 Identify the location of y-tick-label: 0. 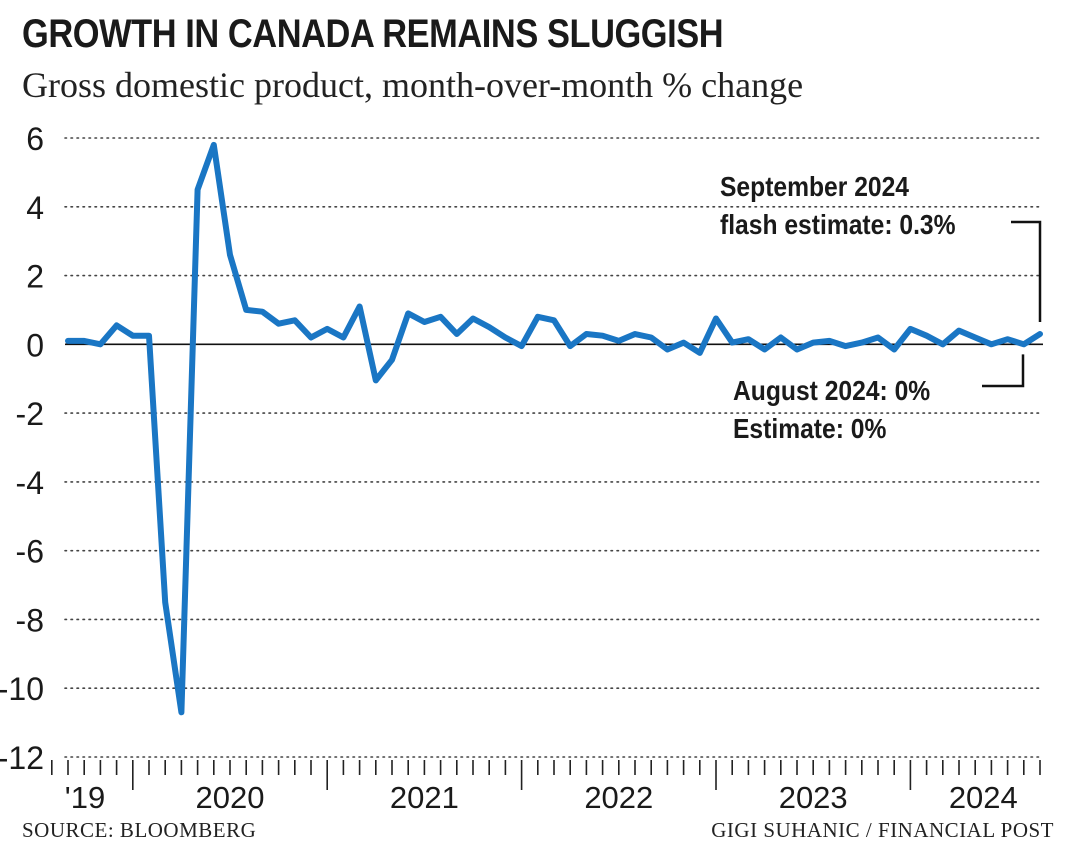
(35, 345).